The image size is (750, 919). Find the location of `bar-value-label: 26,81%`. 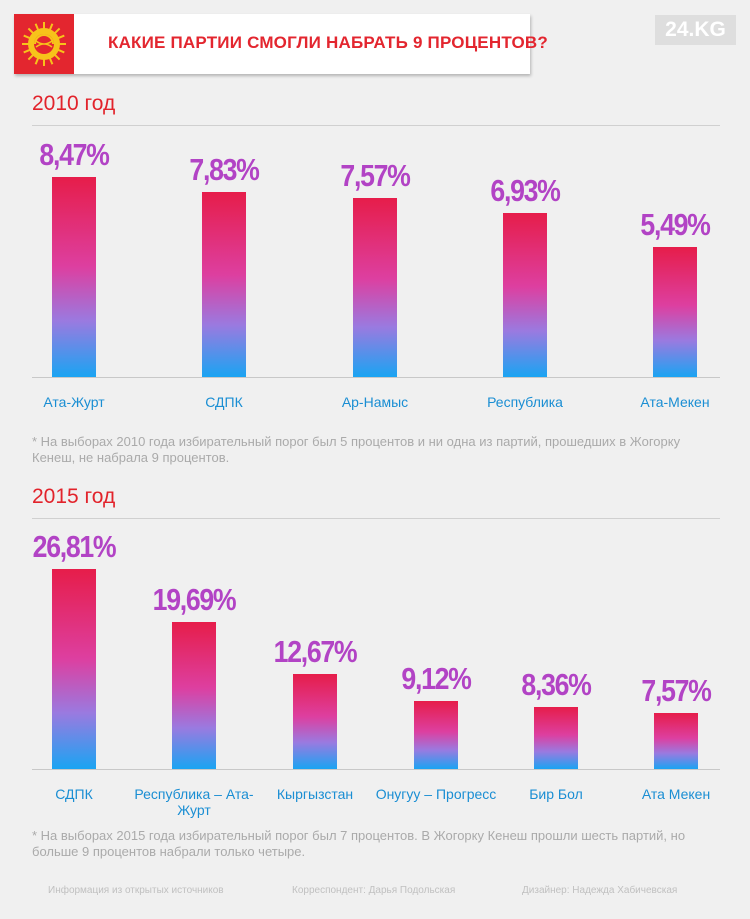

bar-value-label: 26,81% is located at coordinates (74, 546).